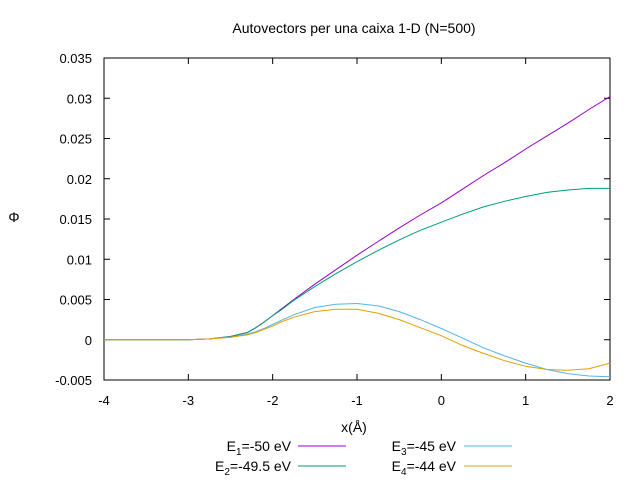  Describe the element at coordinates (239, 452) in the screenshot. I see `legend-label-sub: 1` at that location.